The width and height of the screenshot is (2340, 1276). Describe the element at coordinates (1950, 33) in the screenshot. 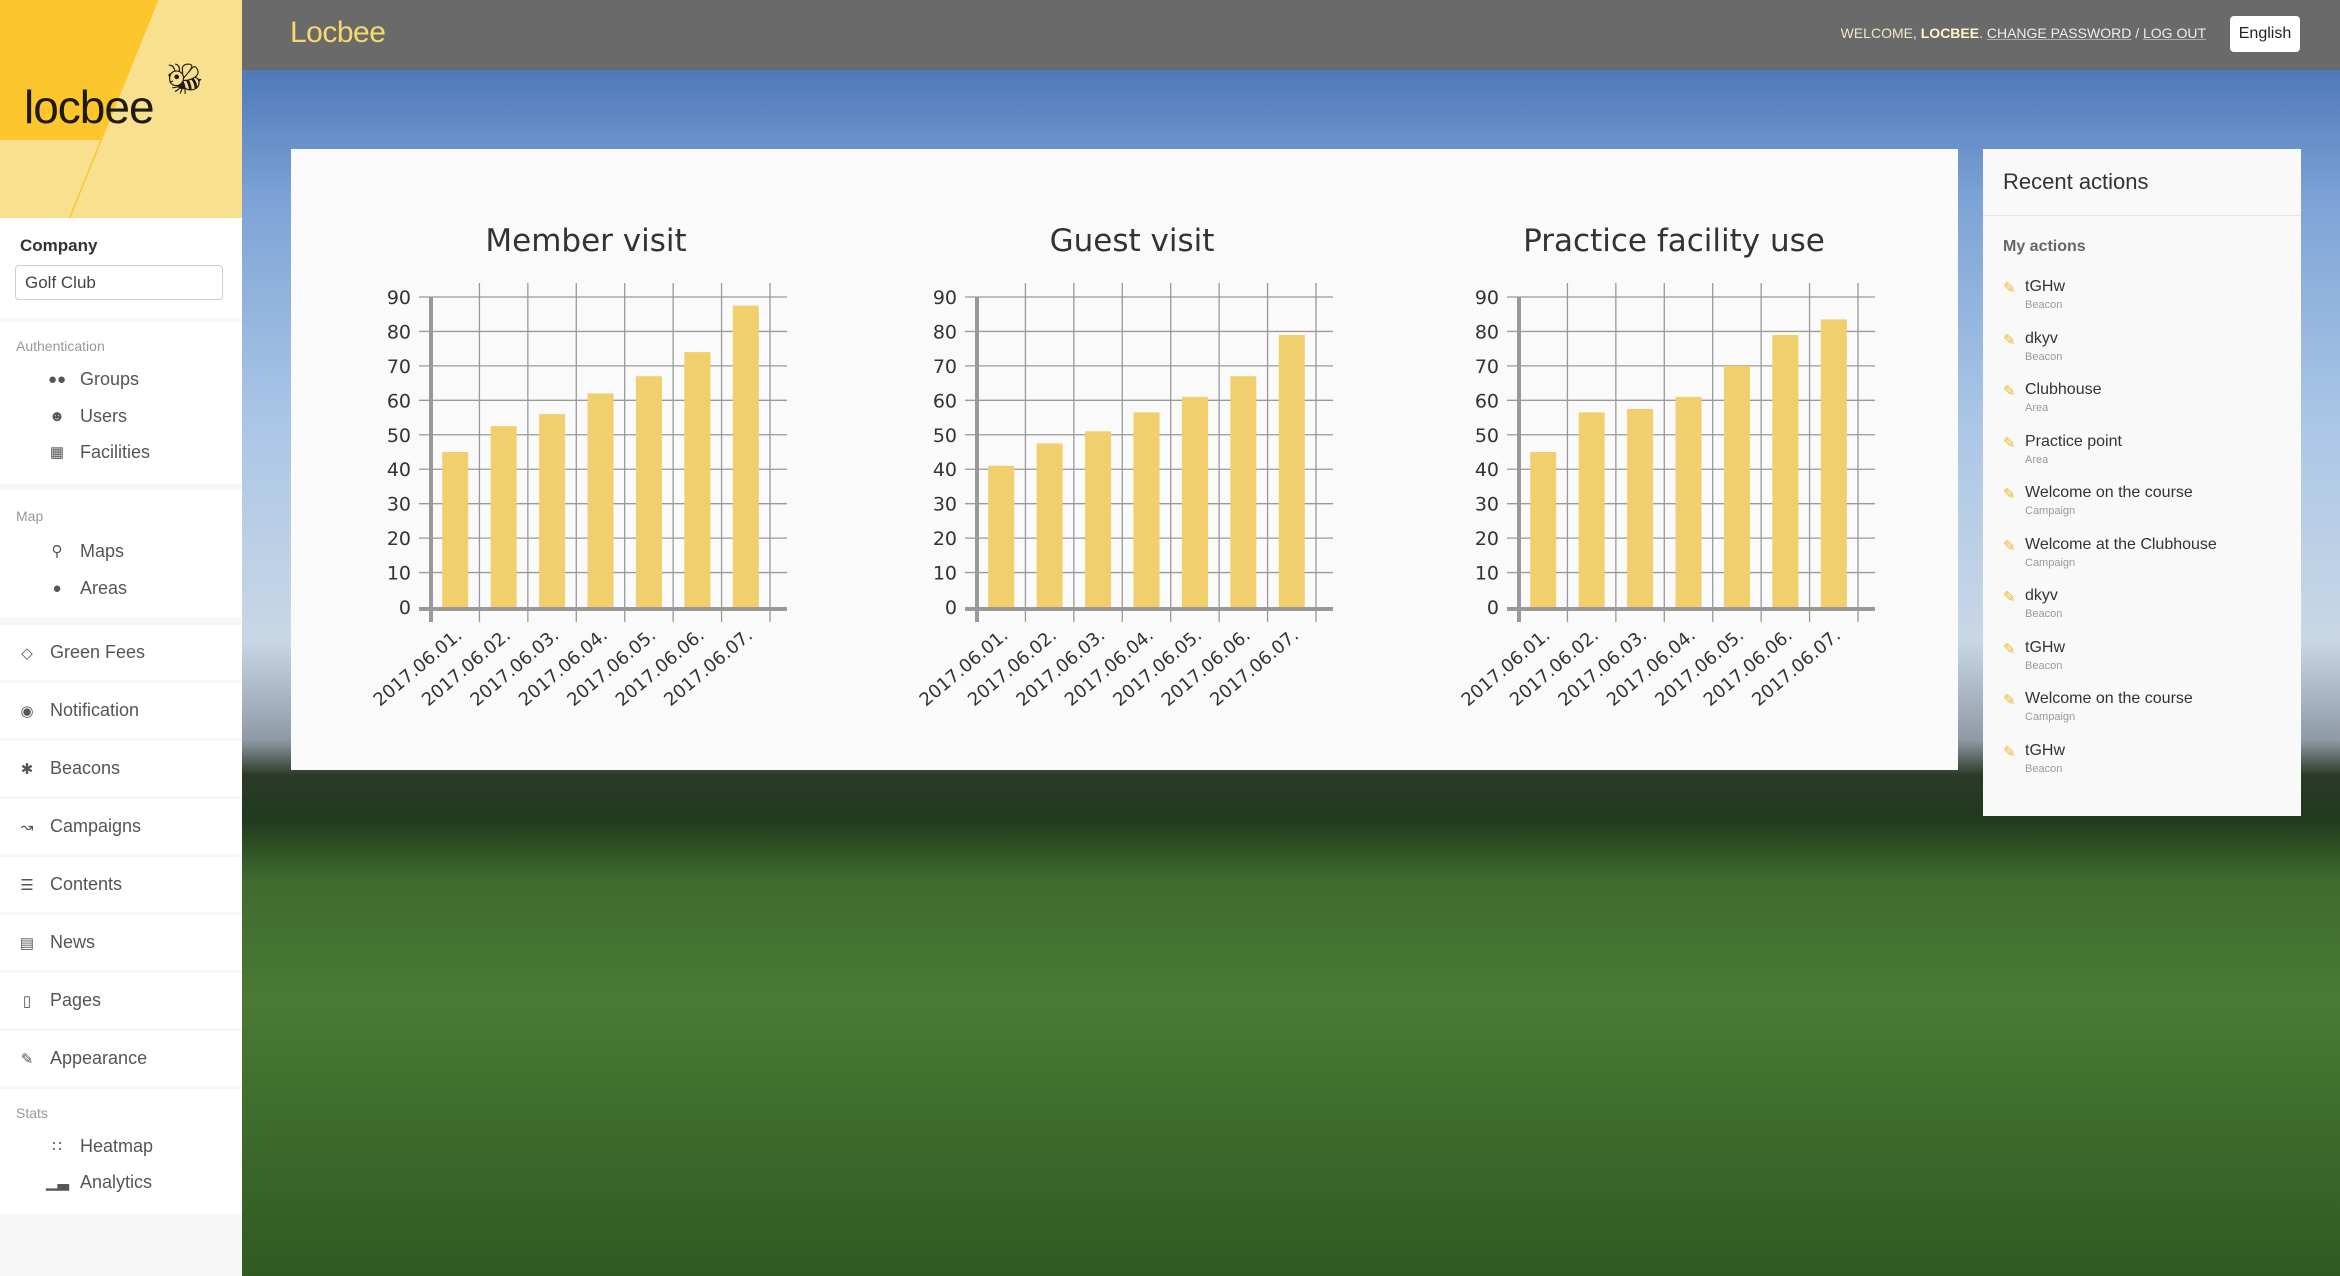

I see `username: LOCBEE` at that location.